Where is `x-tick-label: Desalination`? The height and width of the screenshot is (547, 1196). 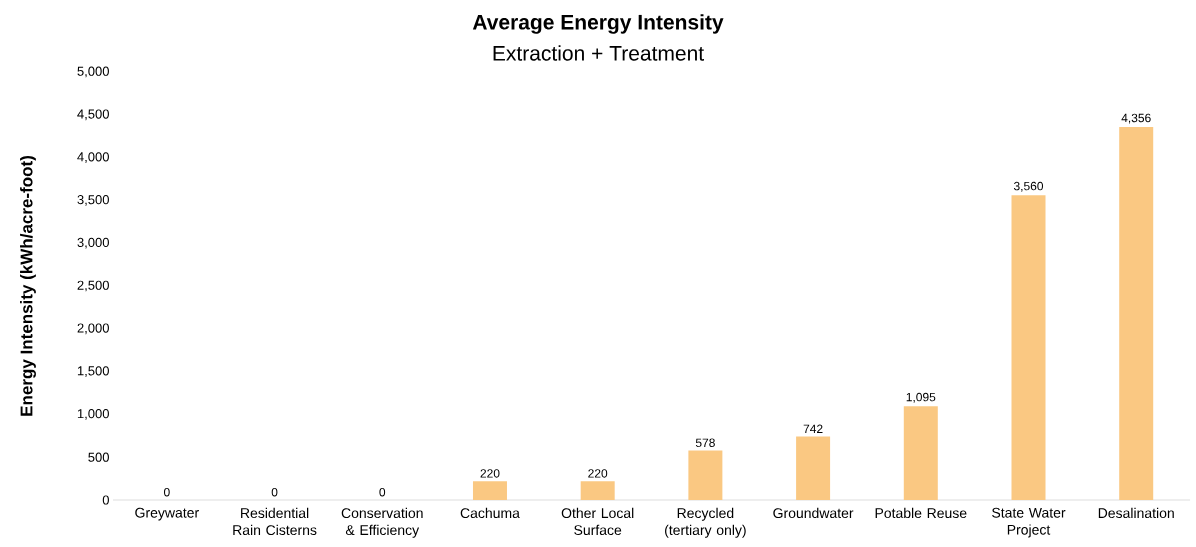
x-tick-label: Desalination is located at coordinates (1136, 513).